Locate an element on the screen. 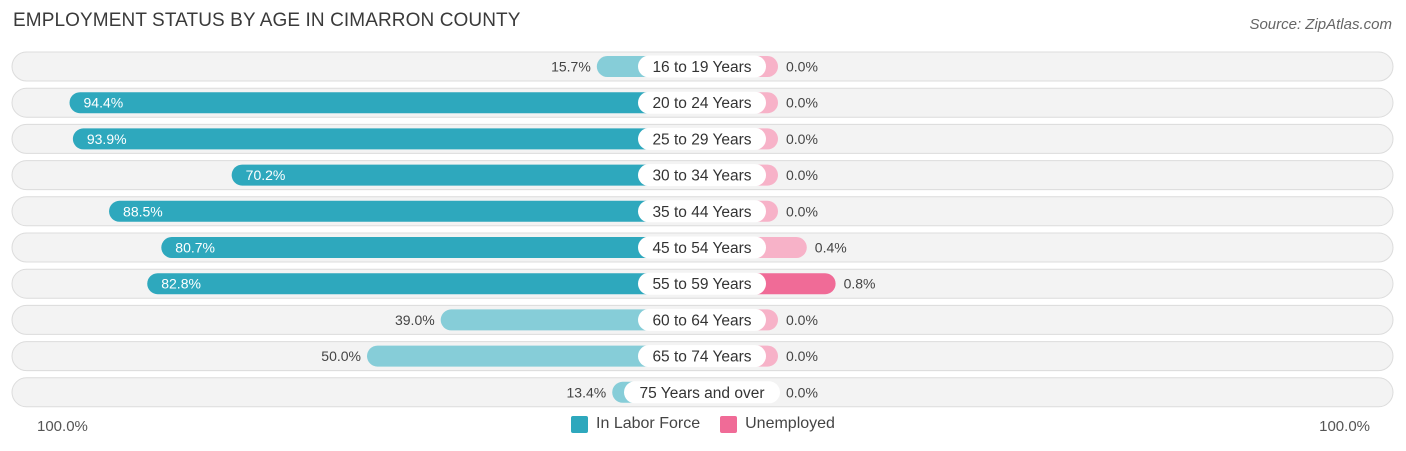  category-label: 30 to 34 Years is located at coordinates (701, 176).